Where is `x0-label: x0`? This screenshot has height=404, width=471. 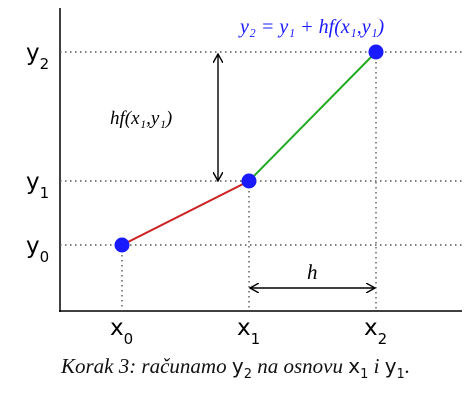 x0-label: x0 is located at coordinates (121, 331).